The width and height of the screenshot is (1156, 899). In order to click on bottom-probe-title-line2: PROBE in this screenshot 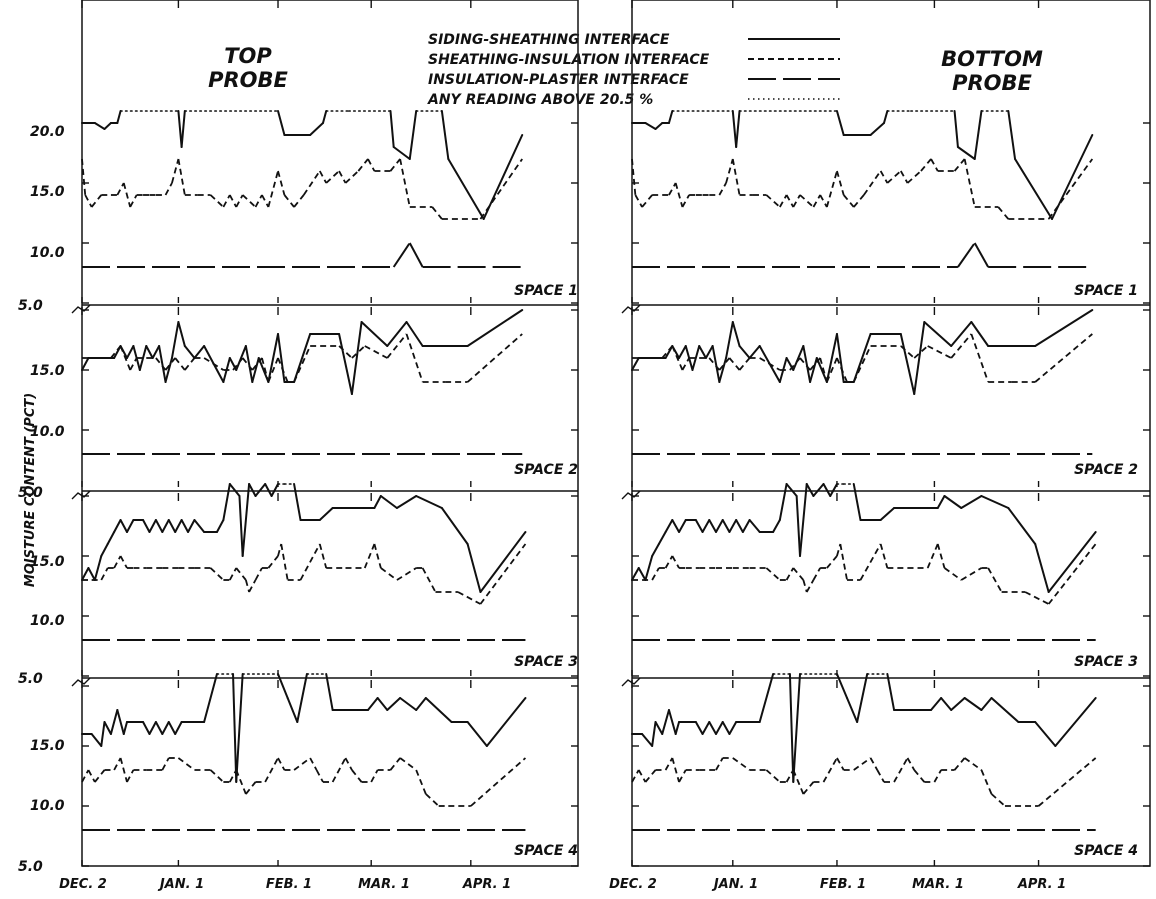, I will do `click(992, 83)`.